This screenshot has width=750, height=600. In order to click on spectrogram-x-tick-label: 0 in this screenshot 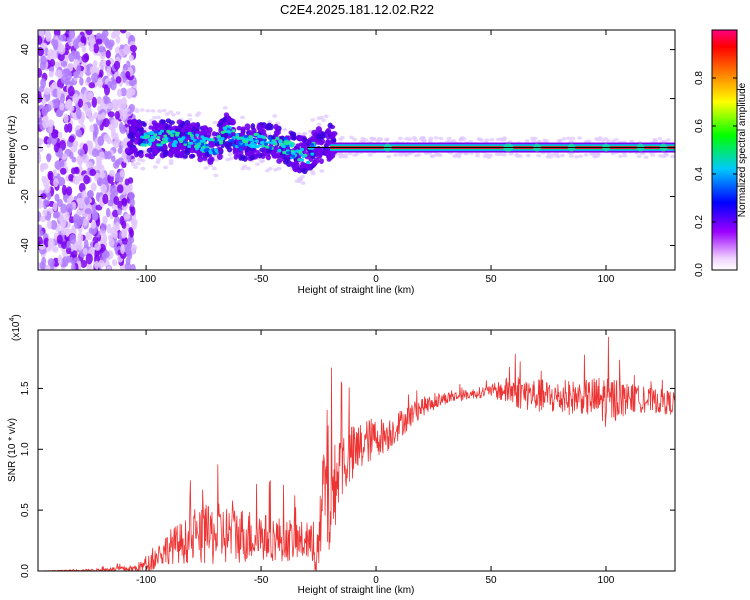, I will do `click(376, 279)`.